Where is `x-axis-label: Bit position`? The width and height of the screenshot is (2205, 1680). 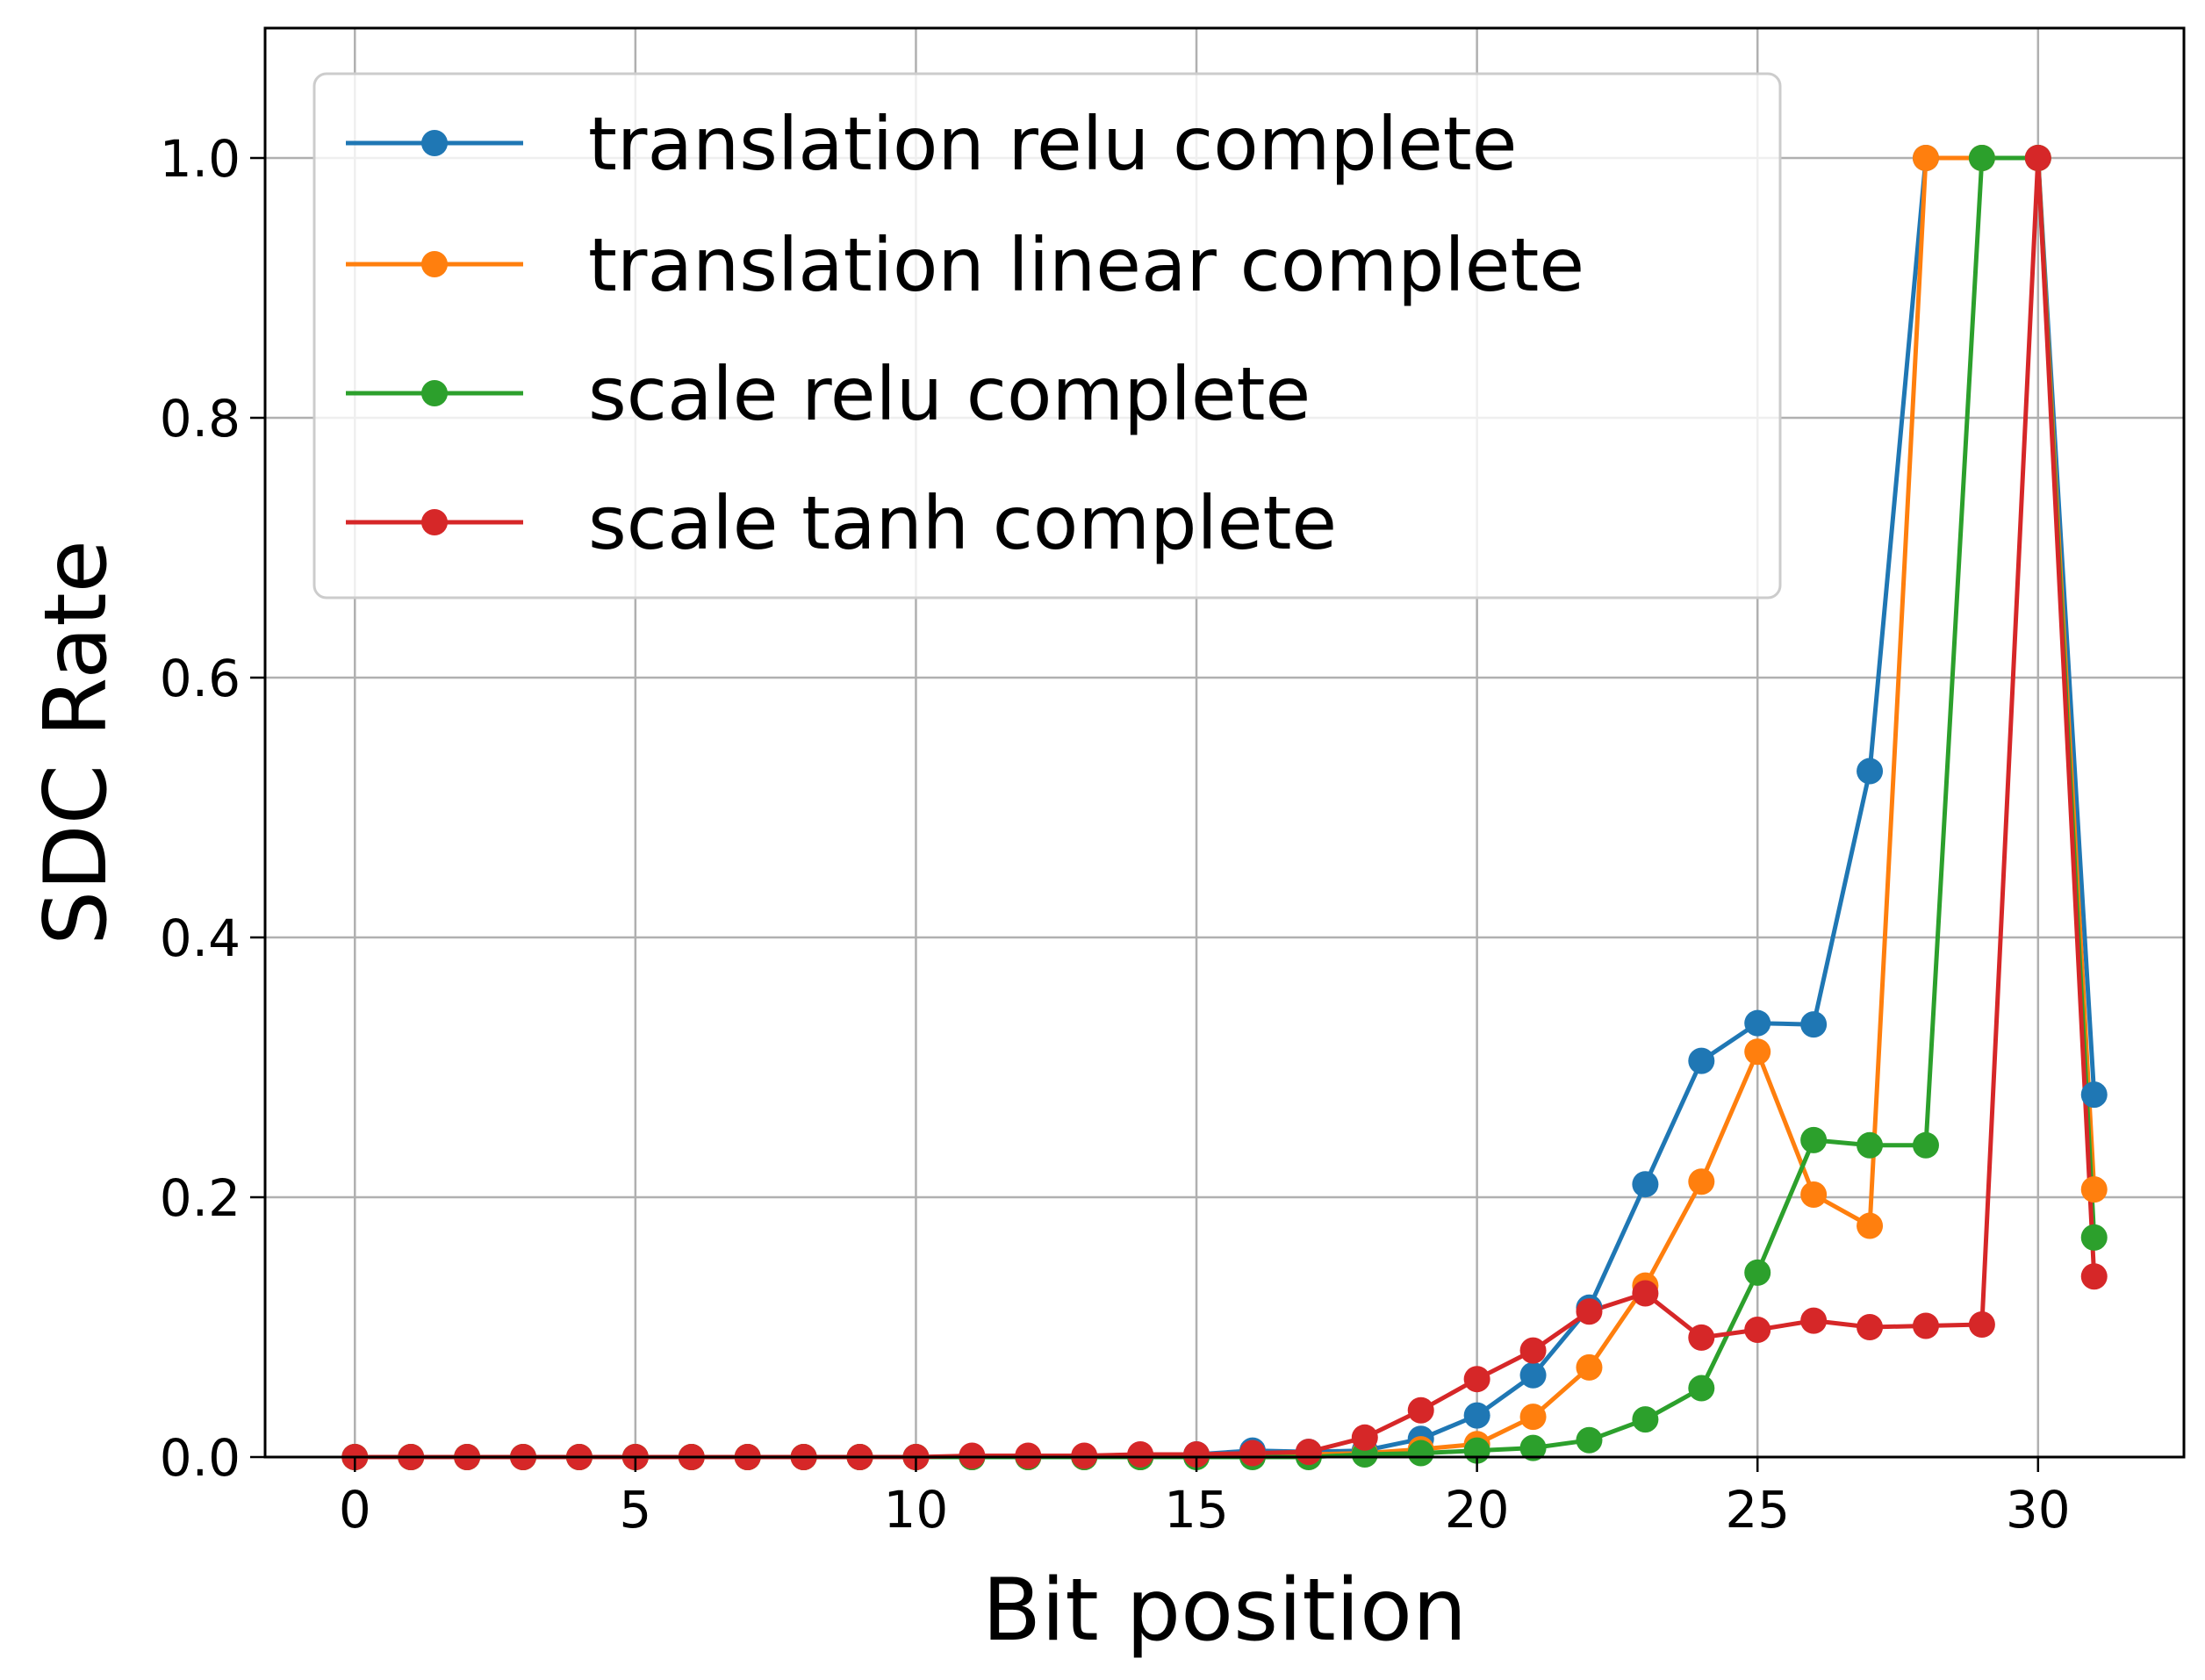 x-axis-label: Bit position is located at coordinates (1224, 1611).